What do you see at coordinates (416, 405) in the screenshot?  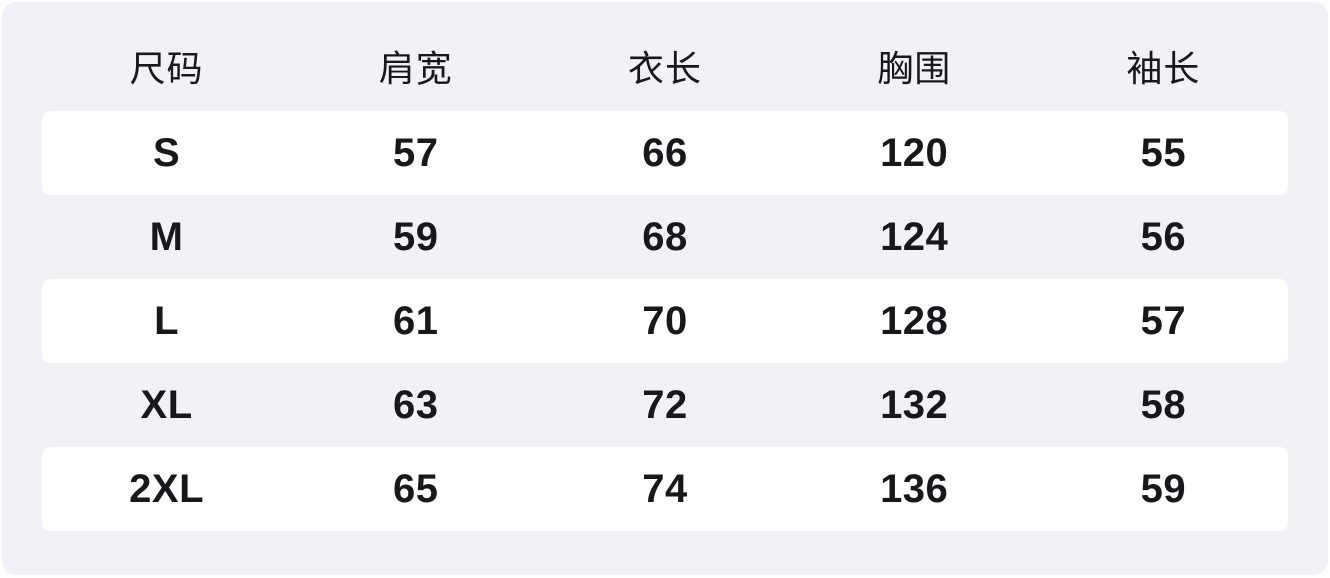 I see `cell-shoulder: 63` at bounding box center [416, 405].